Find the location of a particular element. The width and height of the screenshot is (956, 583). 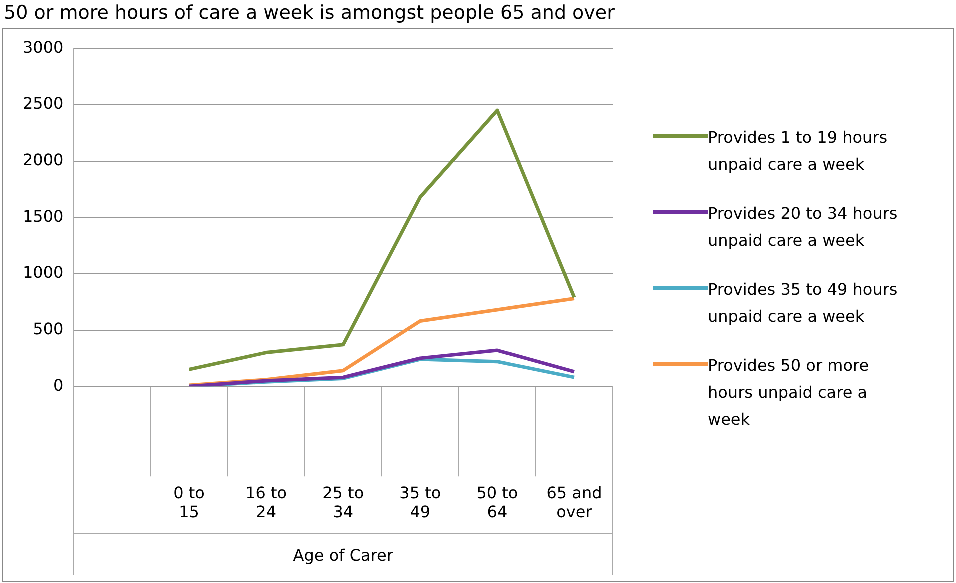

legend-label: Provides 20 to 34 hours unpaid care a week is located at coordinates (803, 227).